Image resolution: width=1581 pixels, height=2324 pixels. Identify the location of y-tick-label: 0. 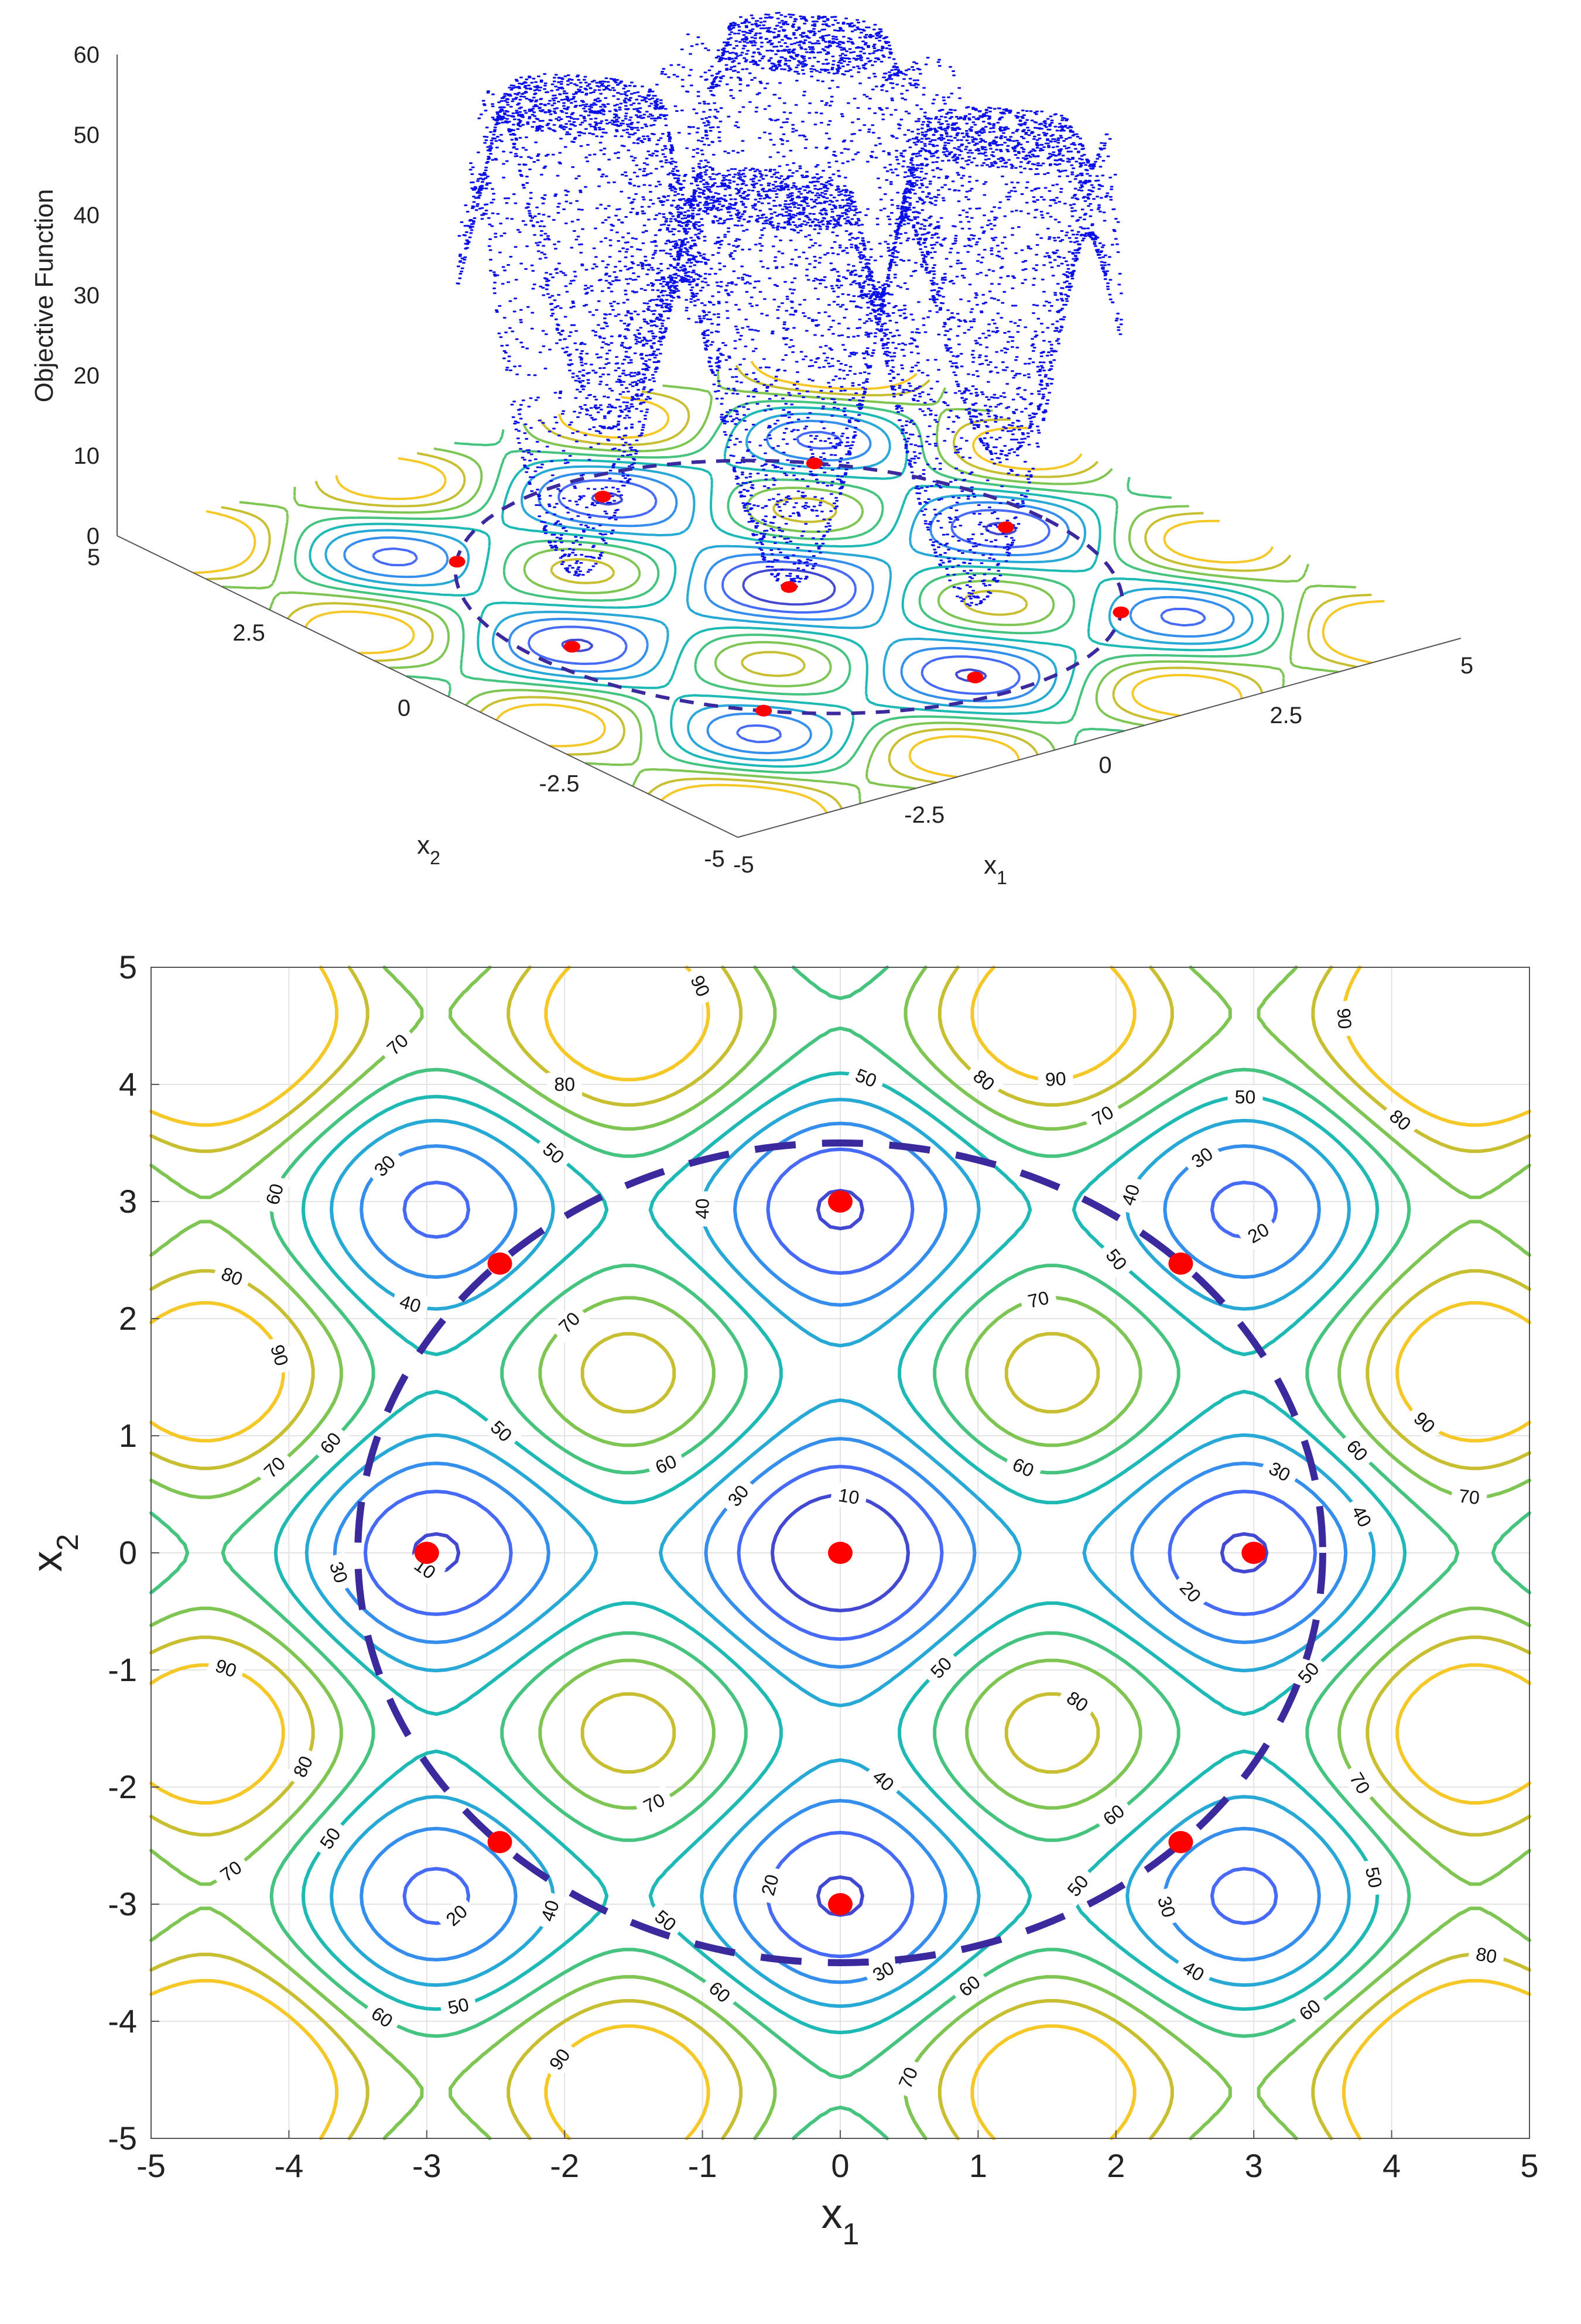
(128, 1552).